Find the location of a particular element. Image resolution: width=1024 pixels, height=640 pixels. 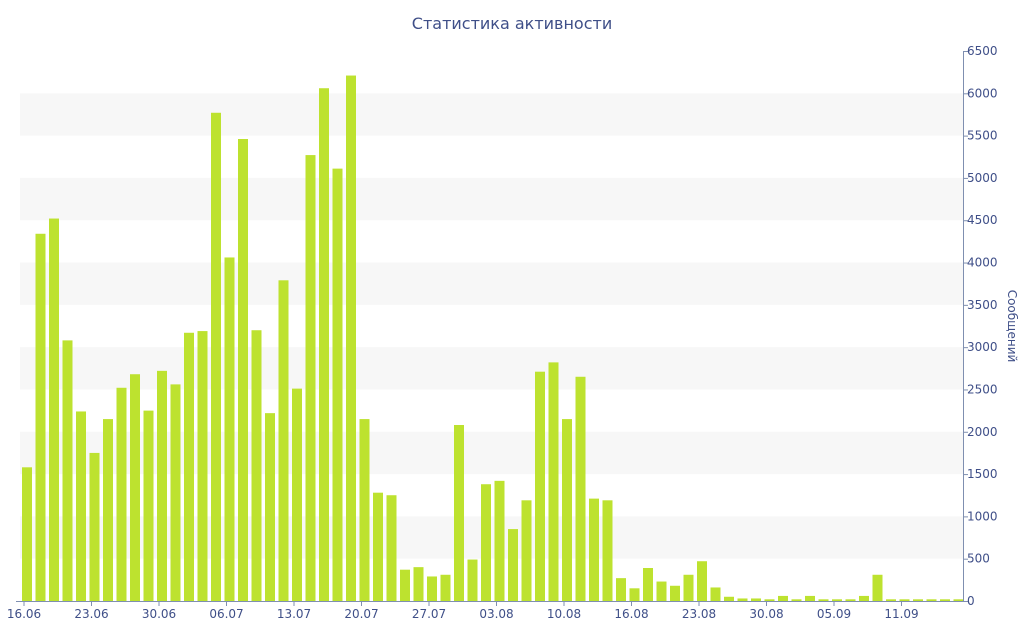

y-tick-label: 4000 is located at coordinates (982, 263).